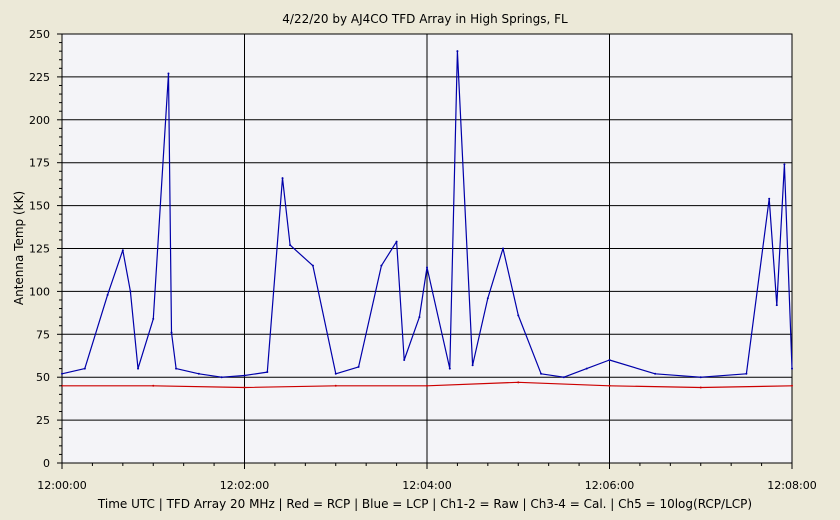  What do you see at coordinates (46, 463) in the screenshot?
I see `y-tick-label: 0` at bounding box center [46, 463].